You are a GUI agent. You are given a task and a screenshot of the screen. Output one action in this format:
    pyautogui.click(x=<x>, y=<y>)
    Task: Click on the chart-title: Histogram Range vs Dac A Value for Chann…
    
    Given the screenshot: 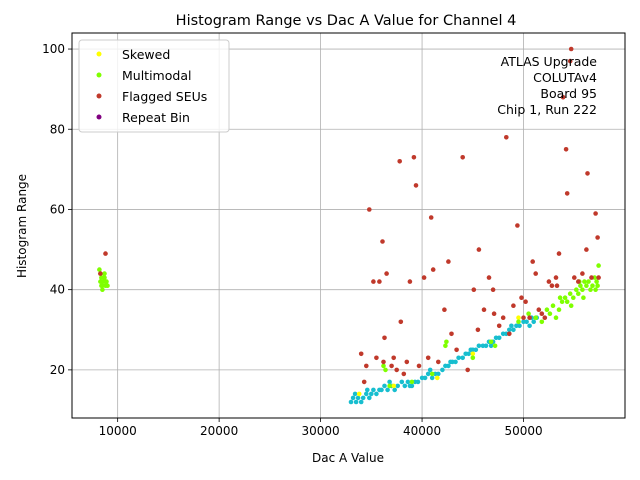 What is the action you would take?
    pyautogui.click(x=346, y=21)
    